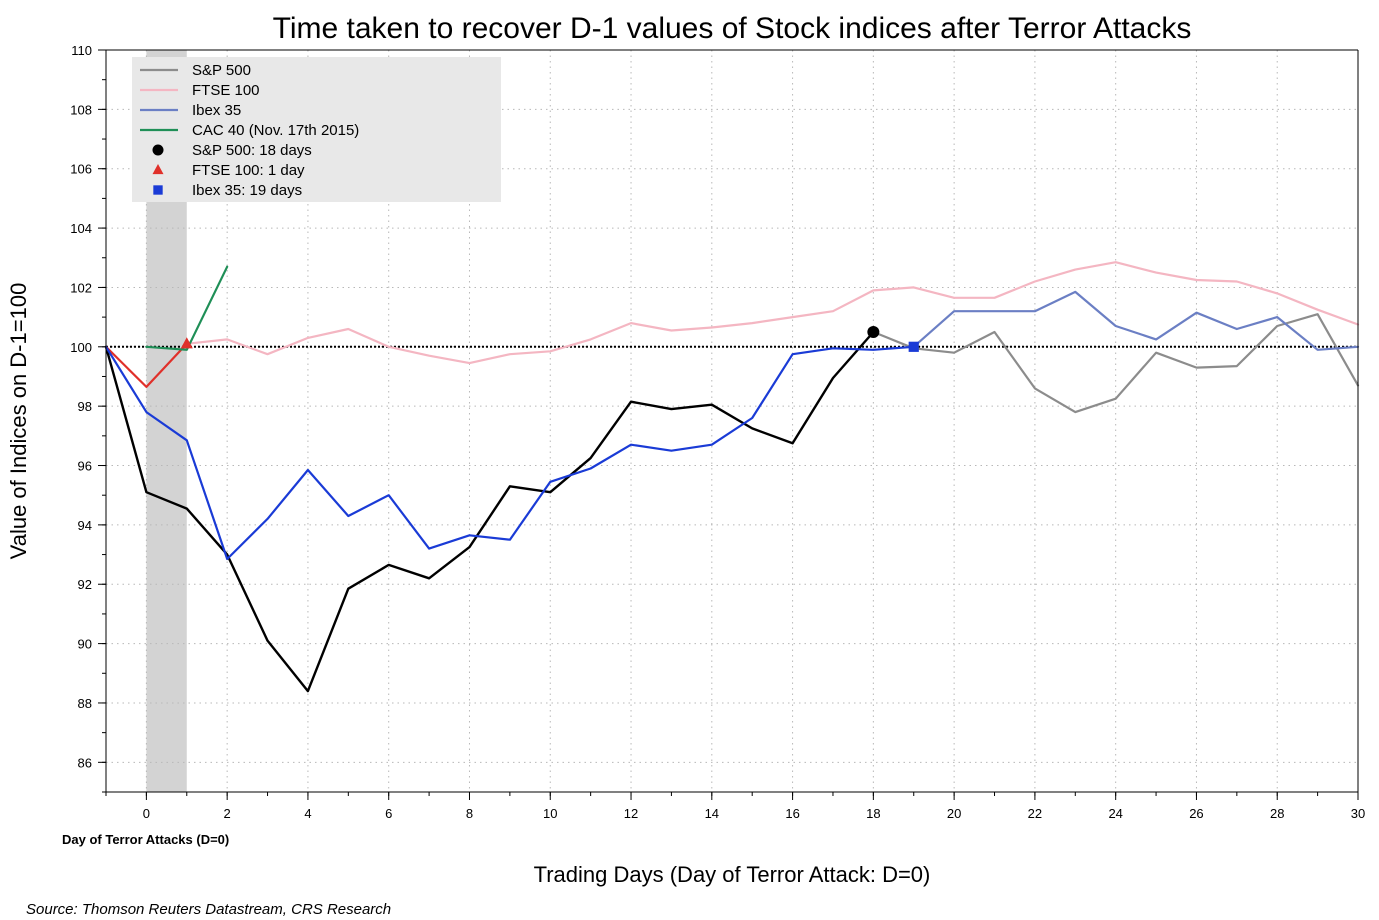 The height and width of the screenshot is (920, 1379). Describe the element at coordinates (85, 644) in the screenshot. I see `y-tick-label: 90` at that location.